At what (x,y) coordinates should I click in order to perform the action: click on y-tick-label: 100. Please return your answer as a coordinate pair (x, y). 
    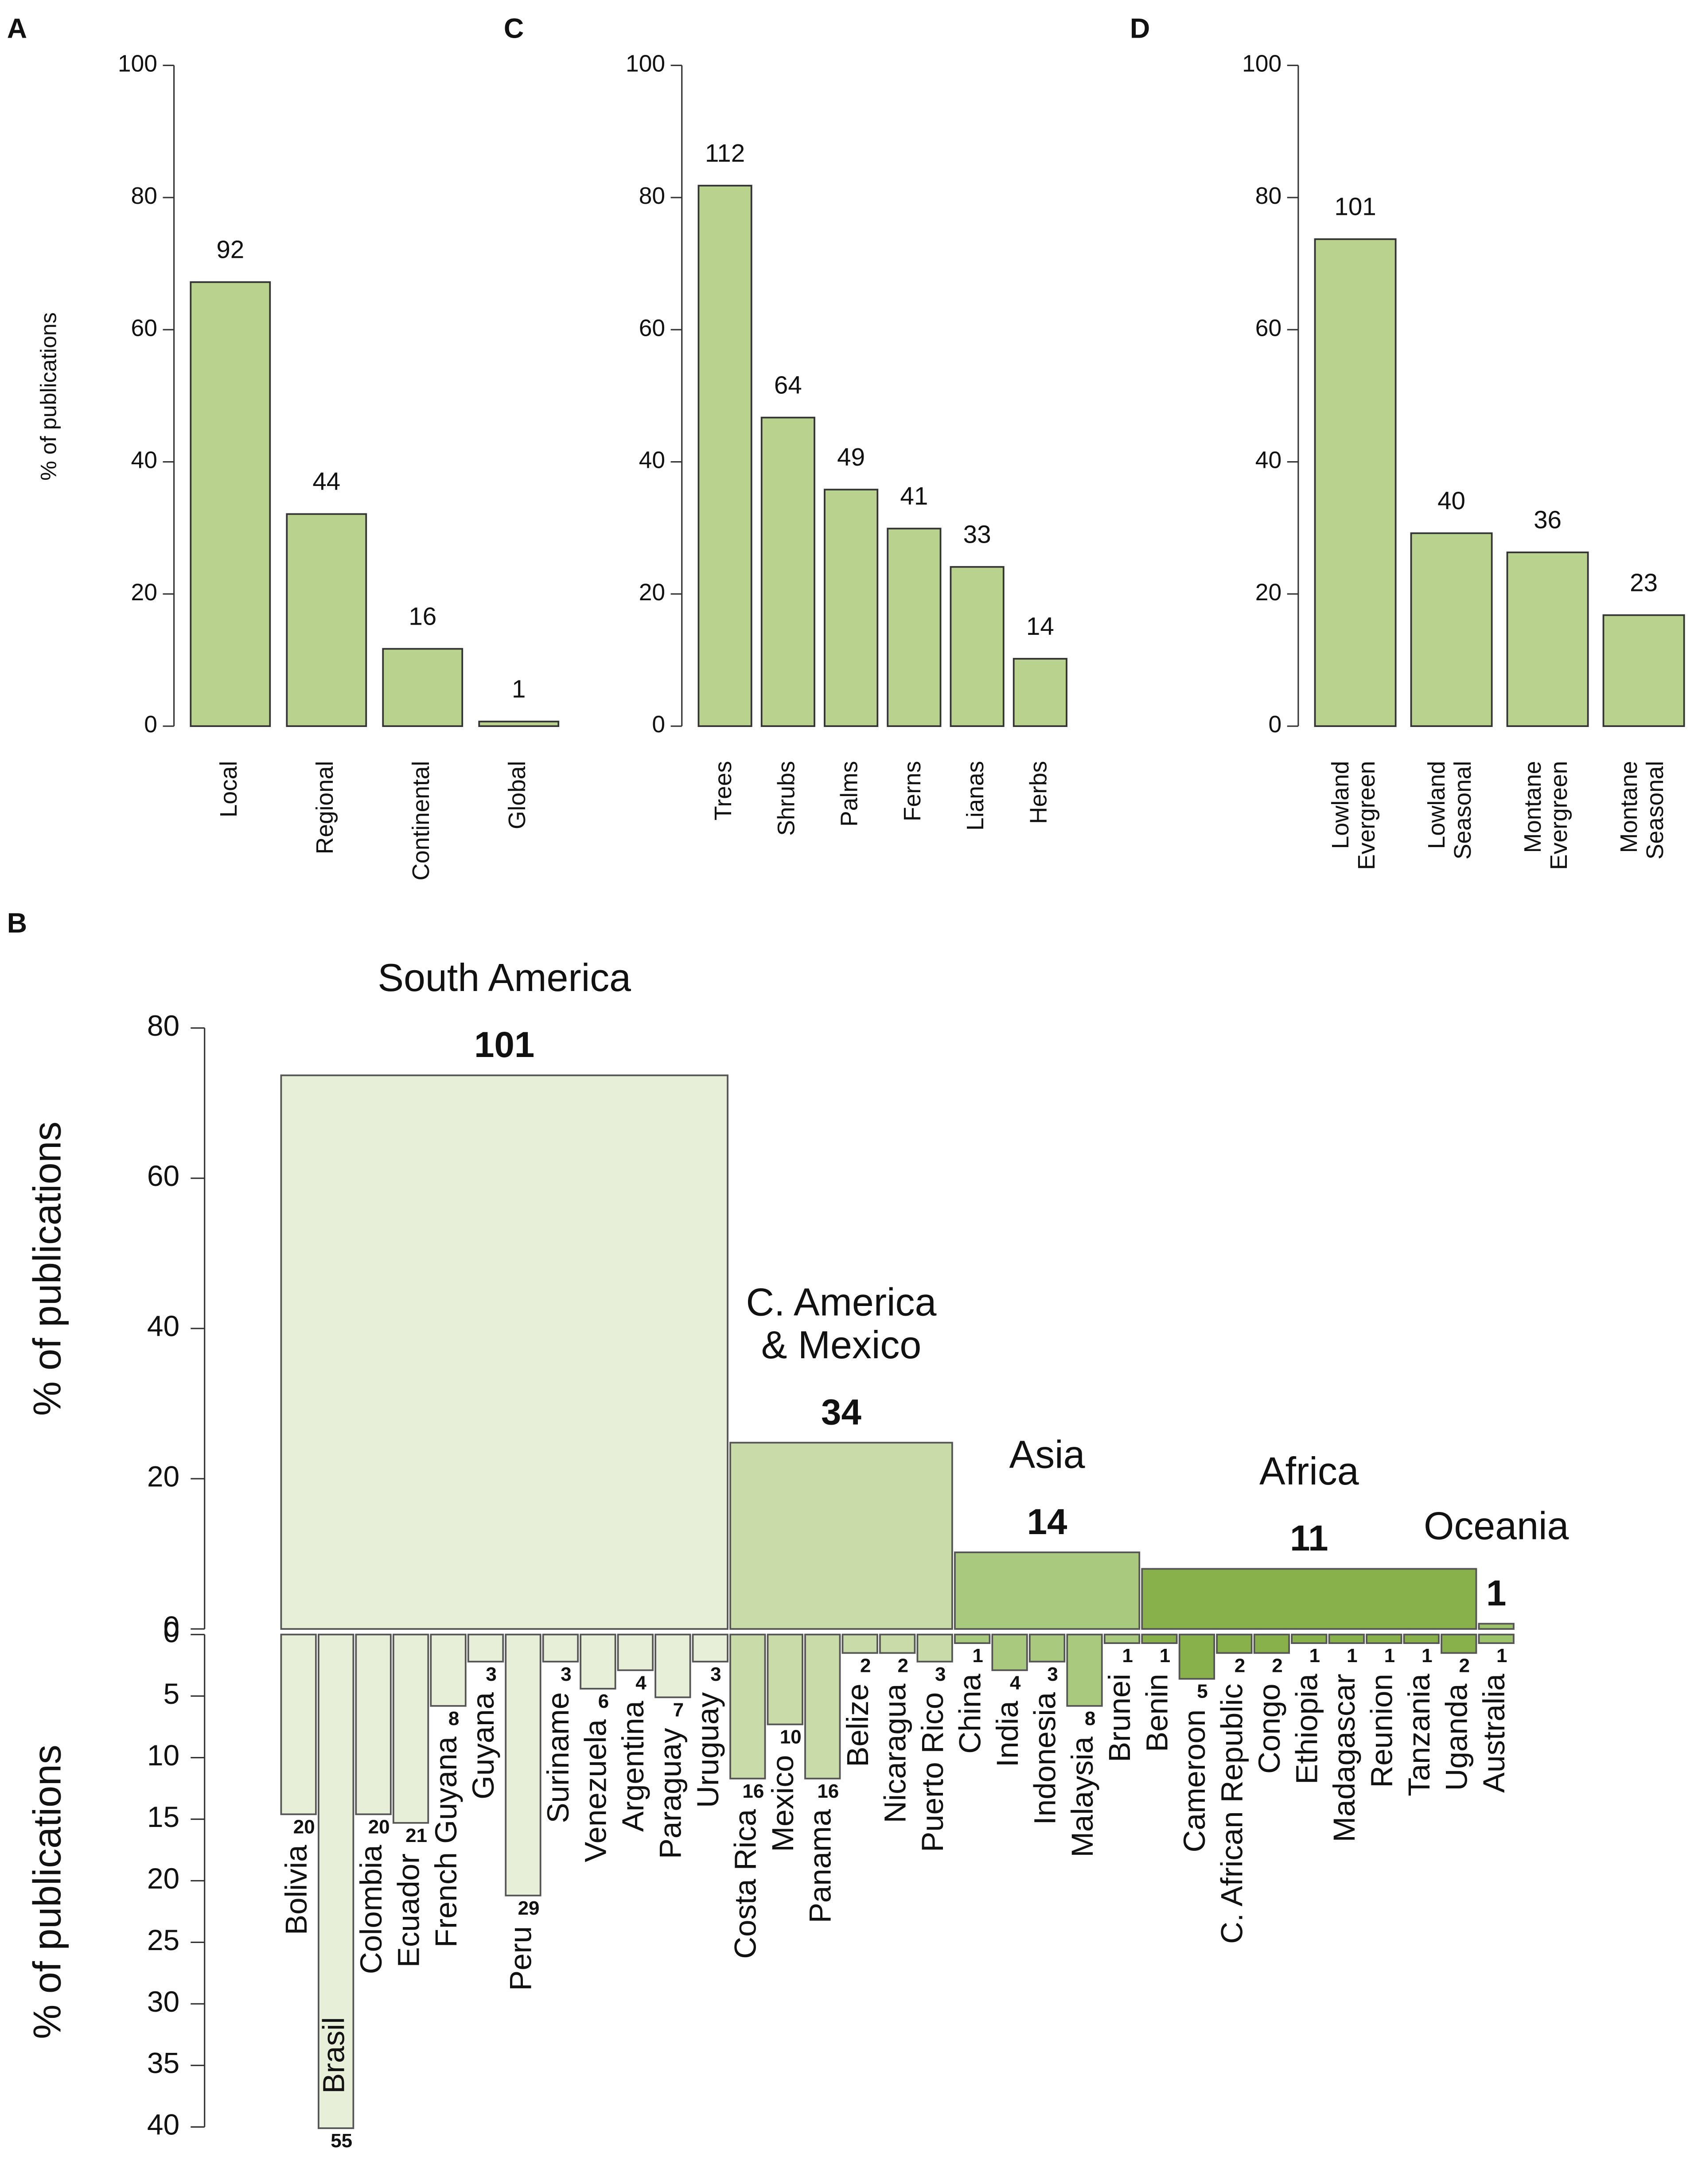
    Looking at the image, I should click on (645, 64).